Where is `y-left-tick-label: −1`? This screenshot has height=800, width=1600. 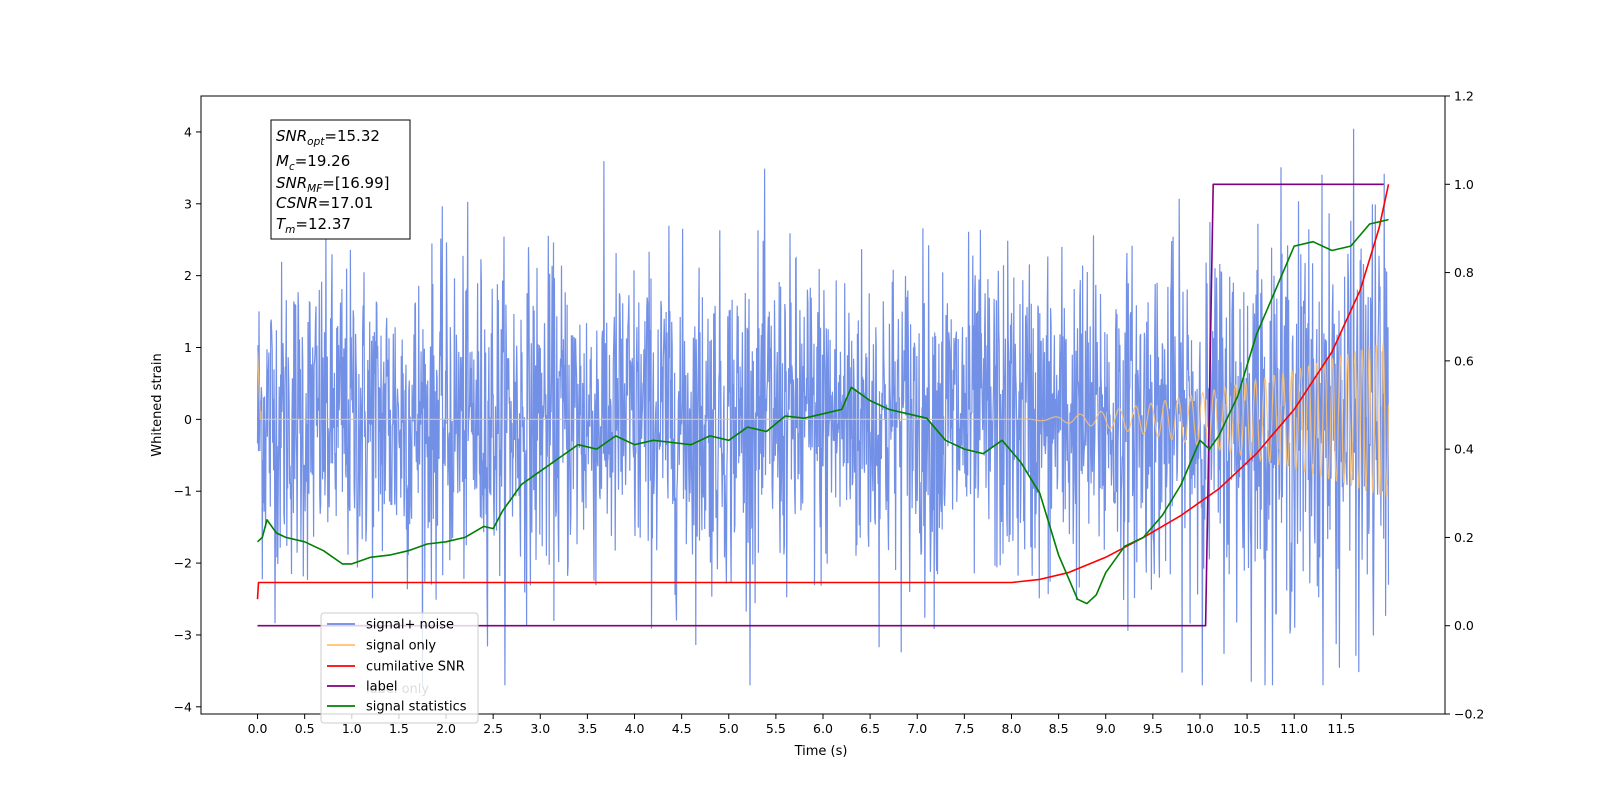
y-left-tick-label: −1 is located at coordinates (183, 491).